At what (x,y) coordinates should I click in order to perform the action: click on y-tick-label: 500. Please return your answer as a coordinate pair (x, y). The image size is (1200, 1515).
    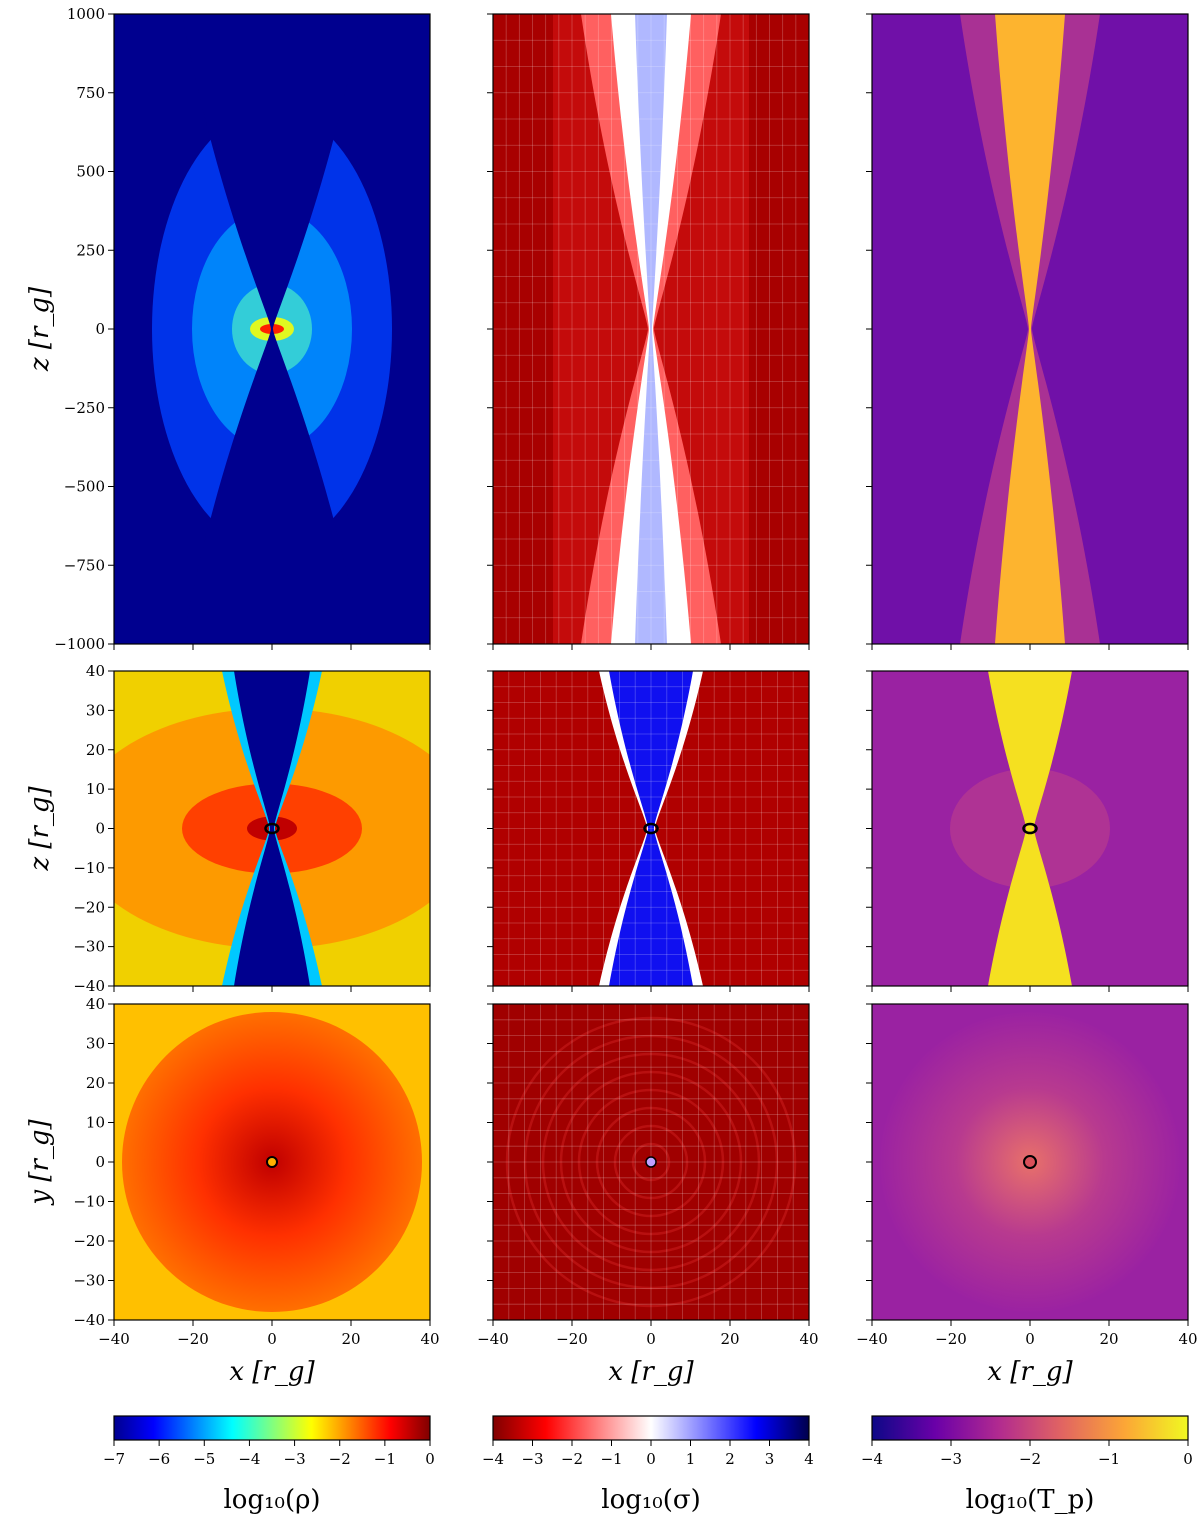
    Looking at the image, I should click on (90, 172).